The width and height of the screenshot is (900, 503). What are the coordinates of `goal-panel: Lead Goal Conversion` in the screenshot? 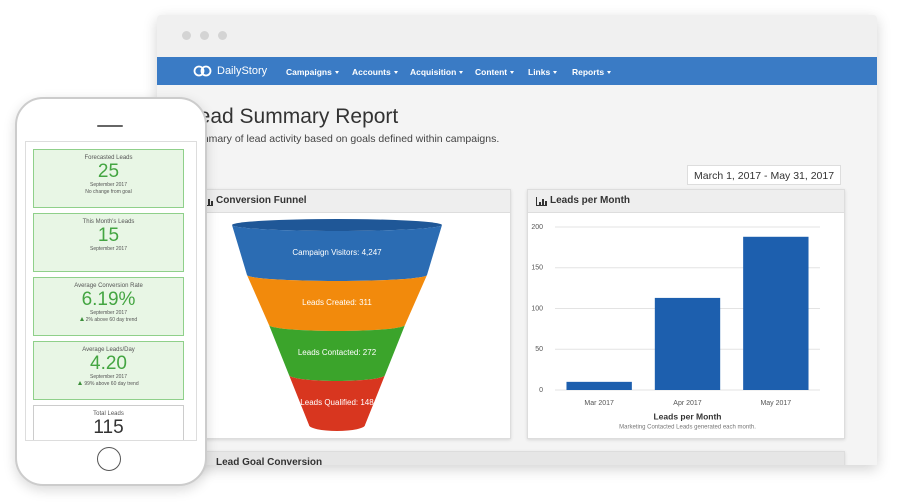 It's located at (519, 458).